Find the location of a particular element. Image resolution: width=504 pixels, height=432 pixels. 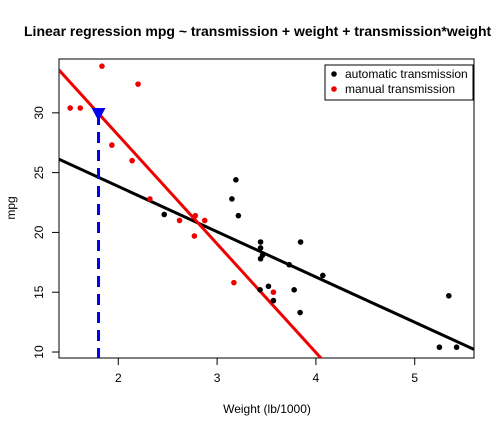

y-axis-label: mpg is located at coordinates (11, 207).